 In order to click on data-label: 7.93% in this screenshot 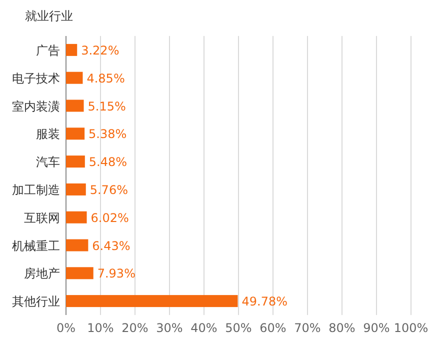, I will do `click(116, 273)`.